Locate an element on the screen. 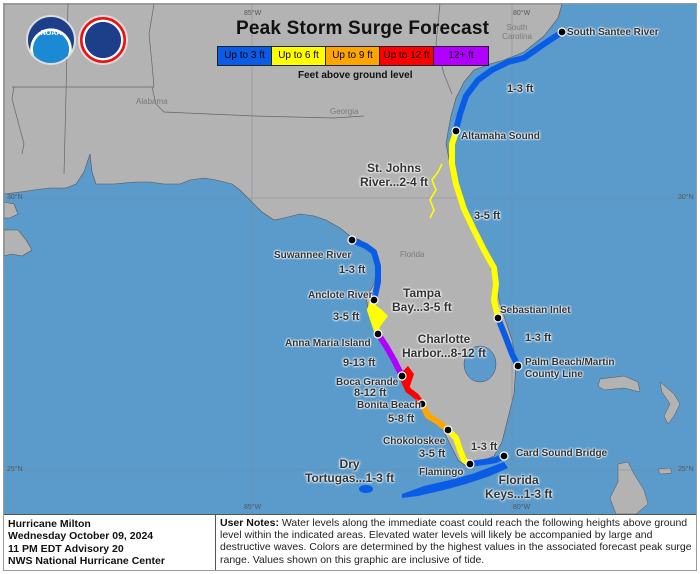 The height and width of the screenshot is (574, 700). label-anna-maria-island: Anna Maria Island is located at coordinates (328, 343).